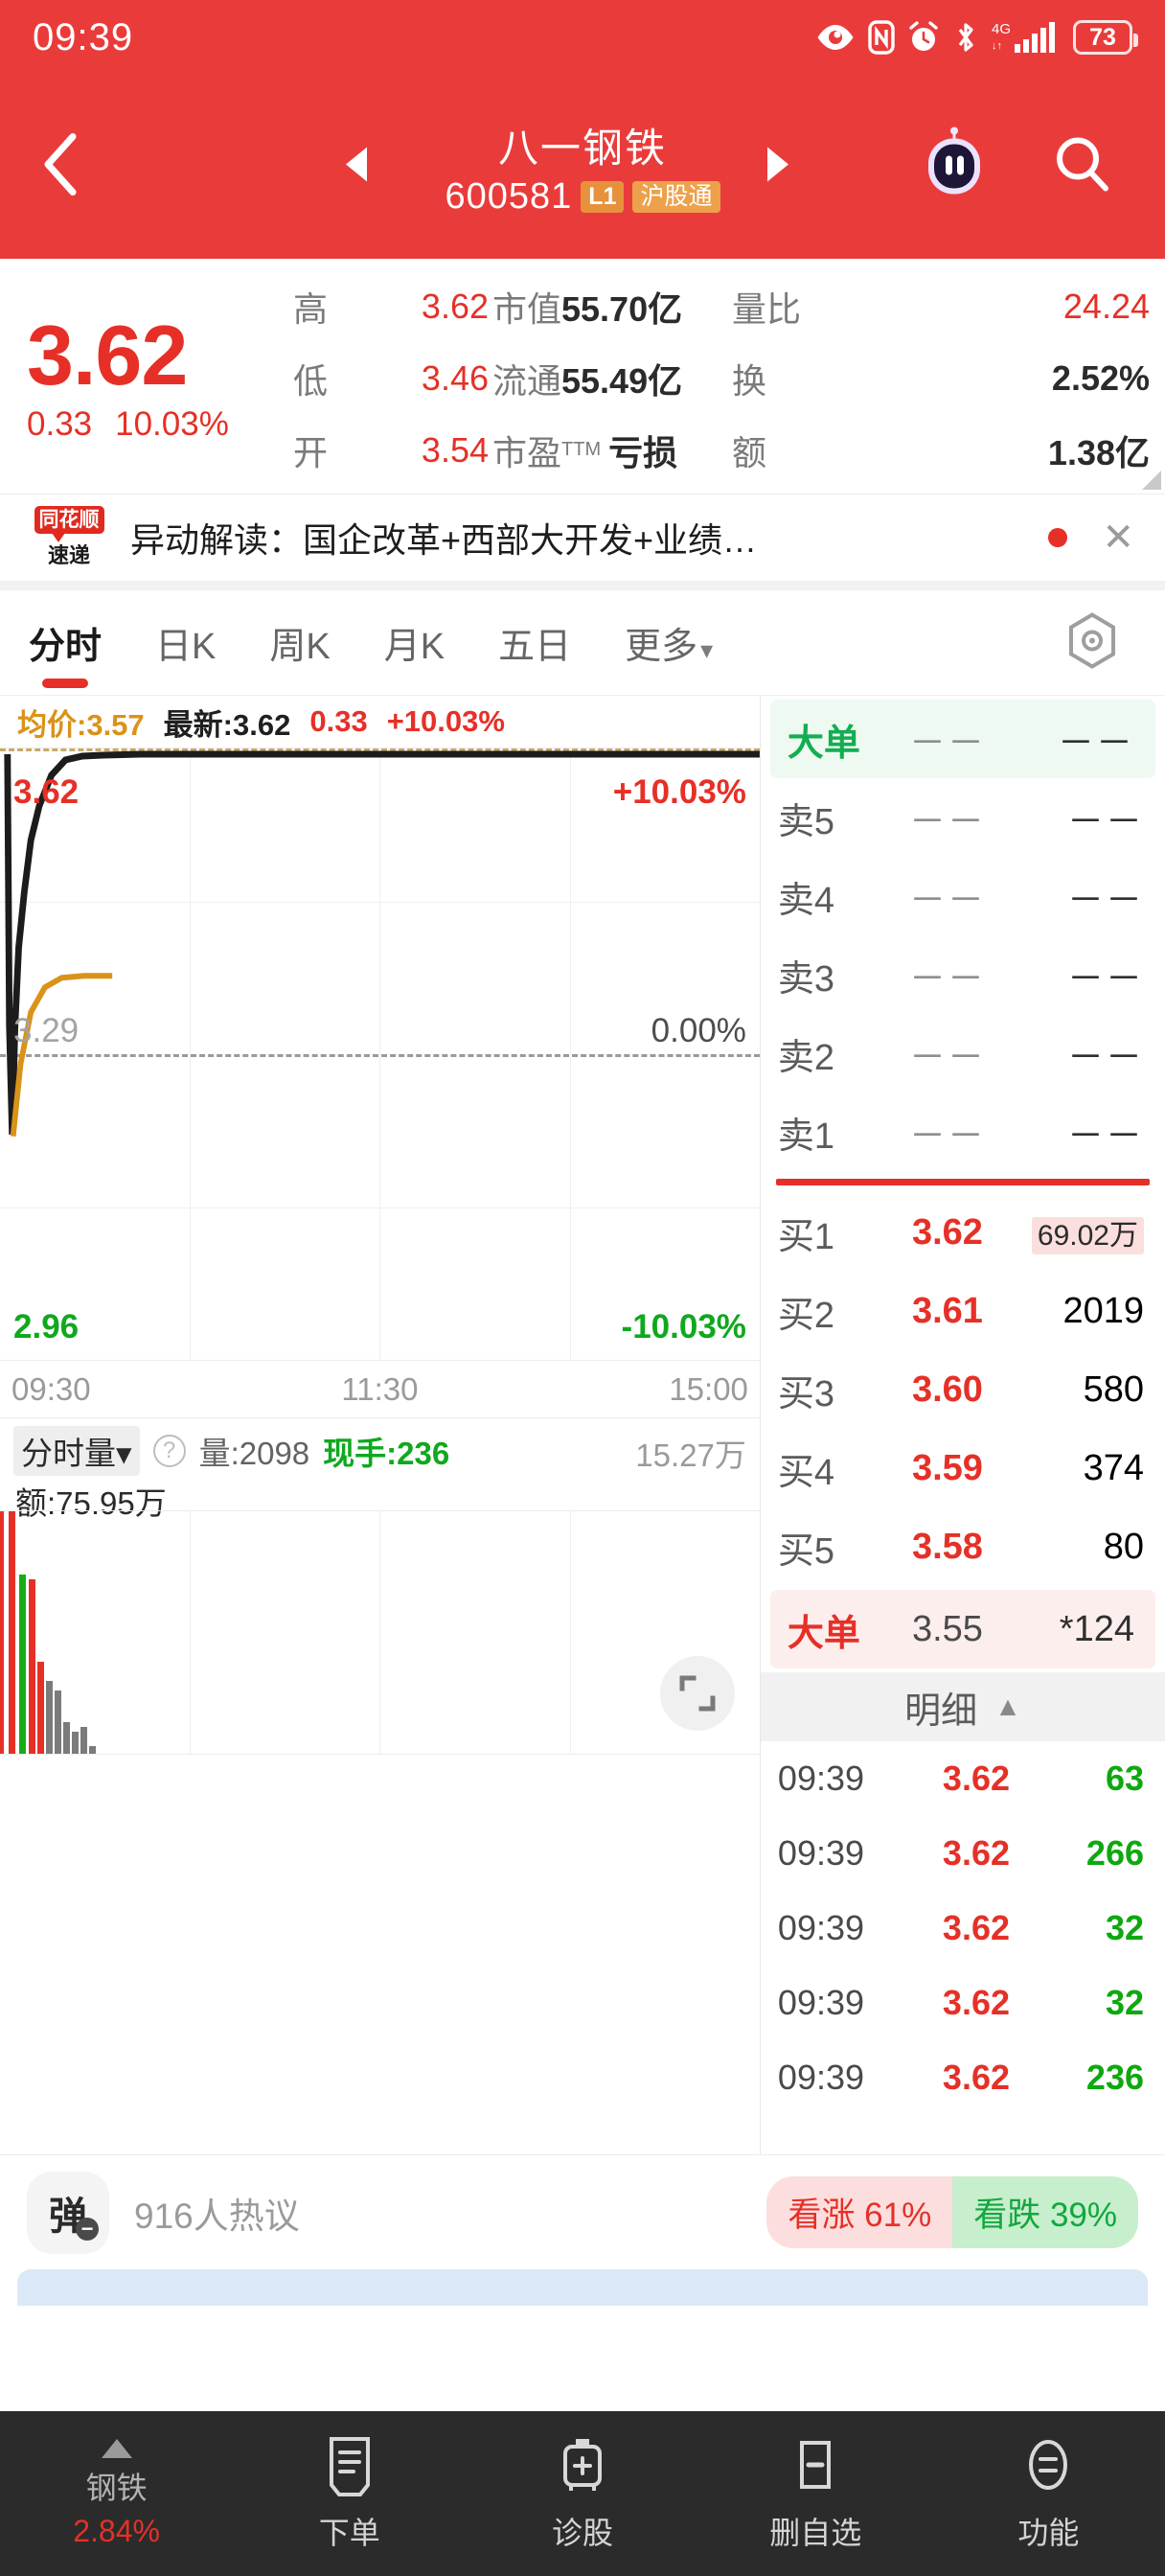  Describe the element at coordinates (2, 1632) in the screenshot. I see `volume-axis-marker` at that location.